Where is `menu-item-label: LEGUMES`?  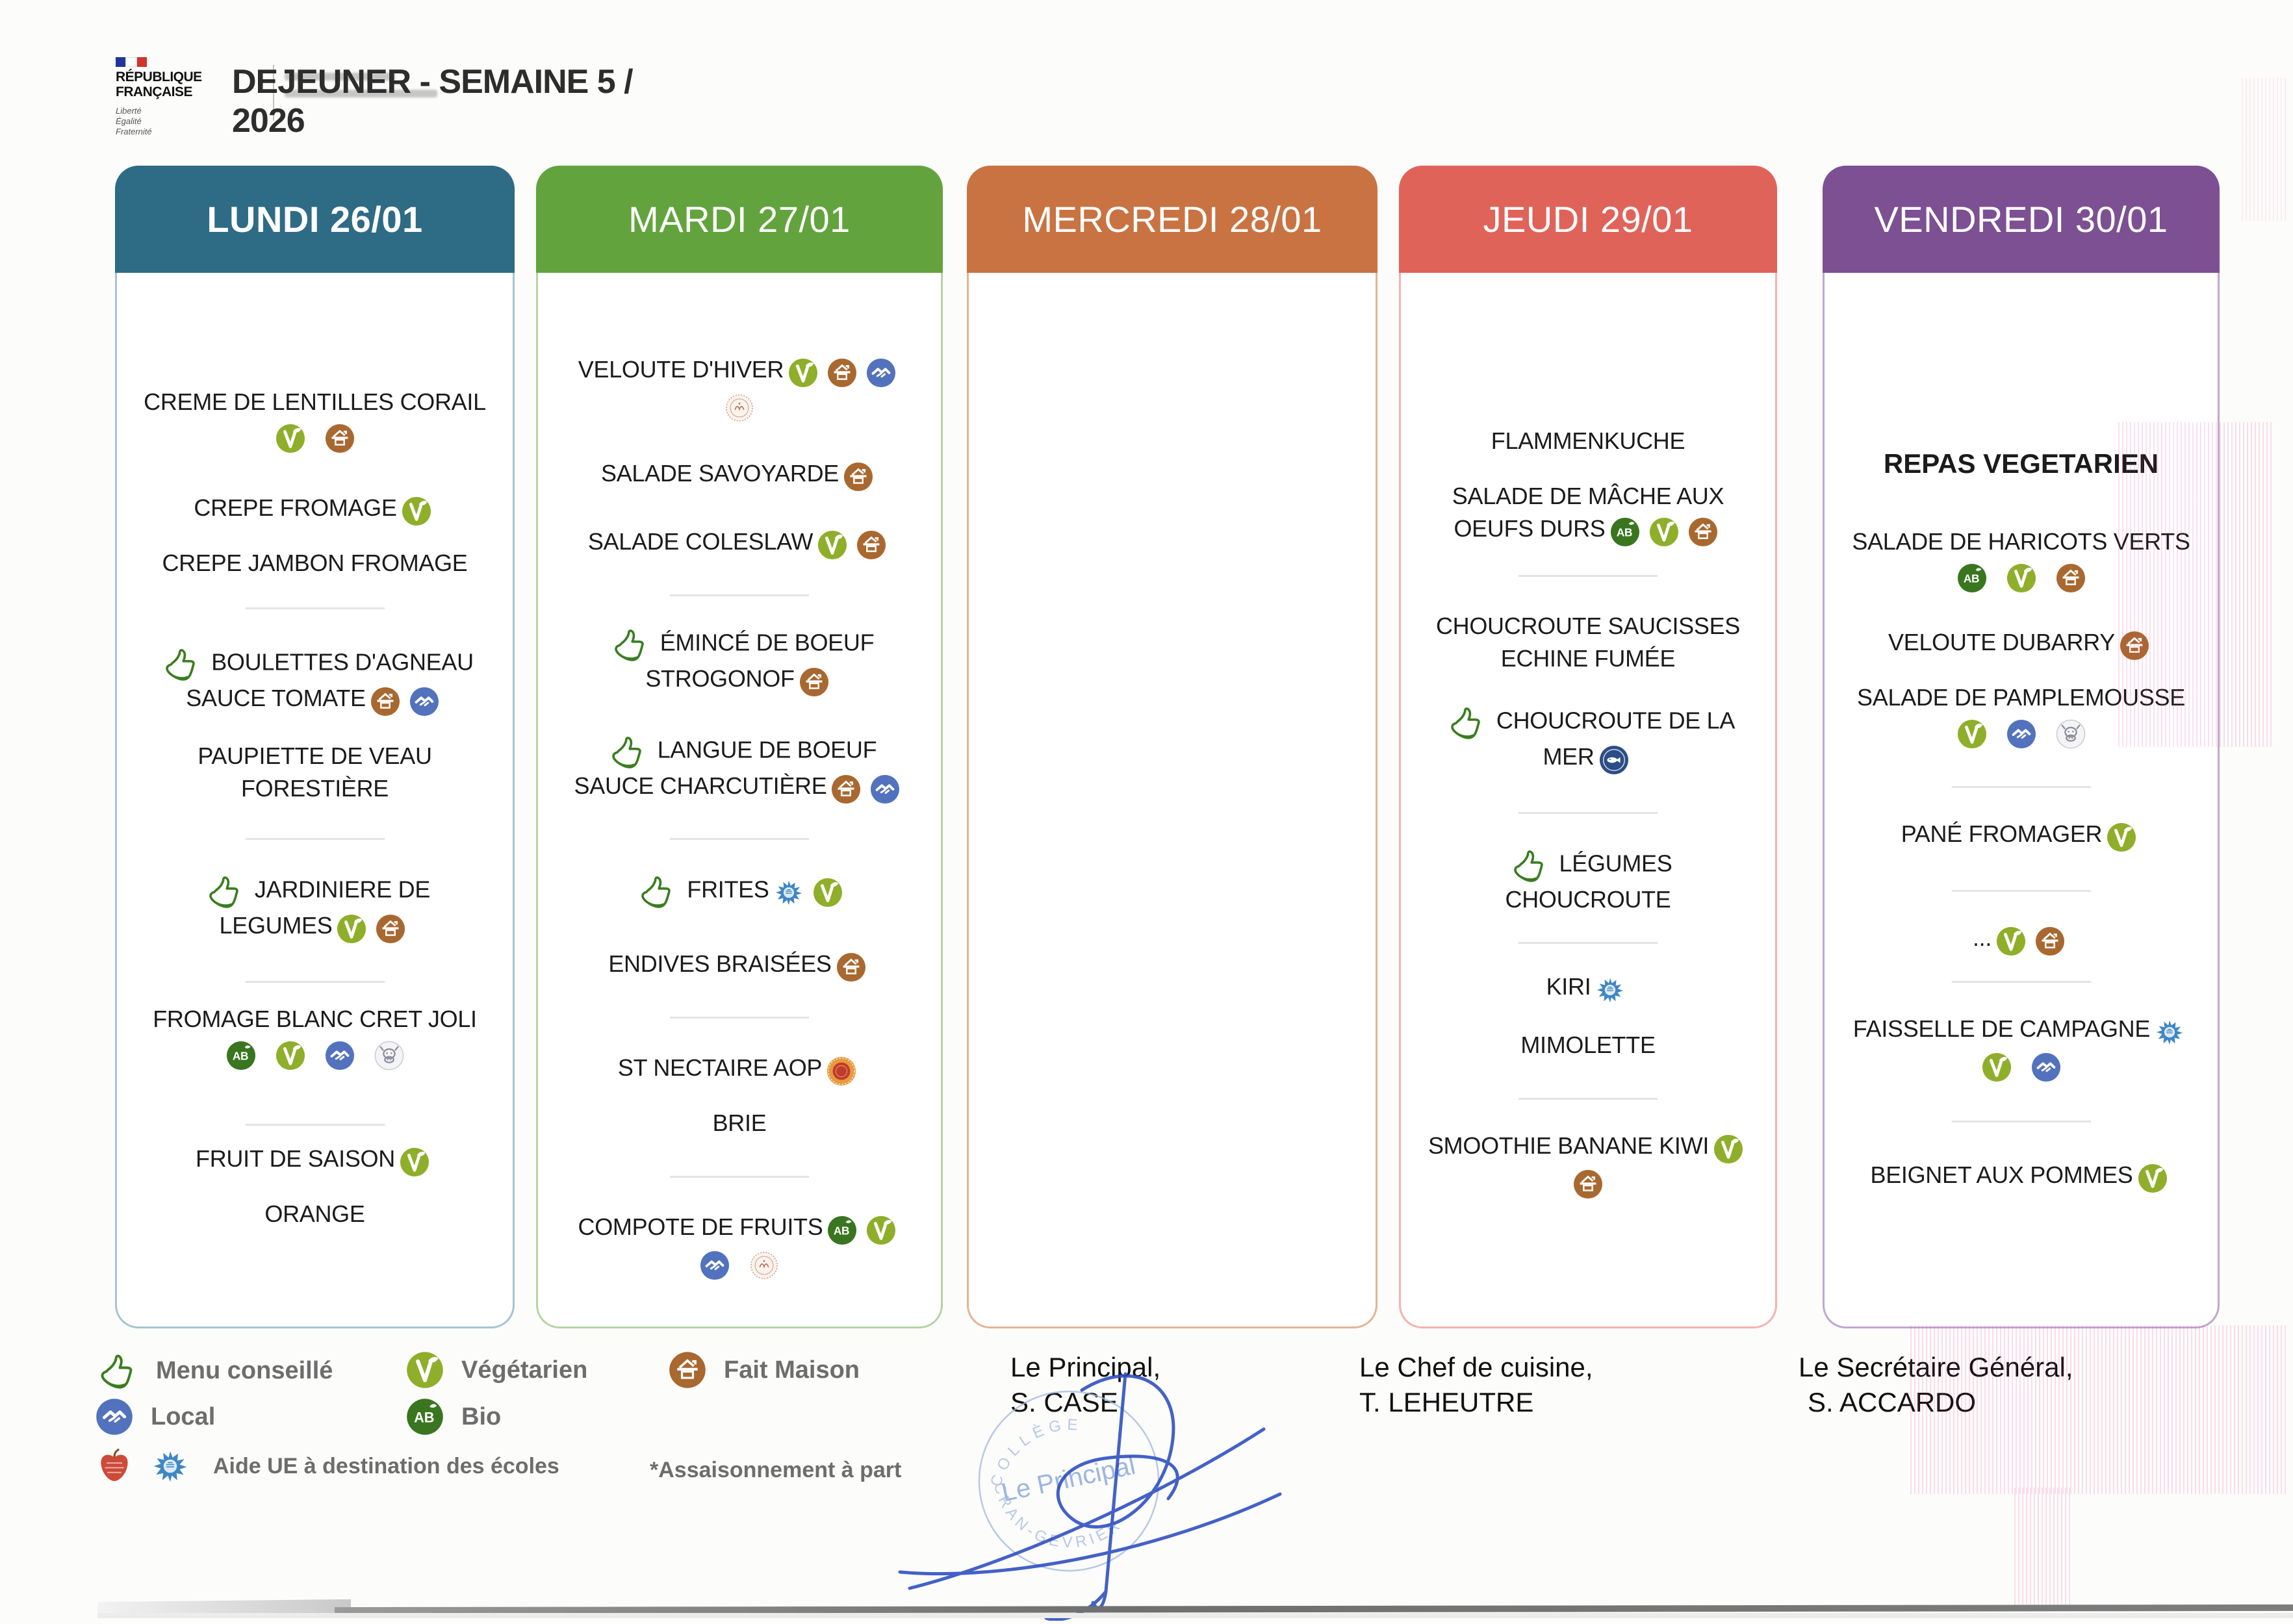
menu-item-label: LEGUMES is located at coordinates (314, 926).